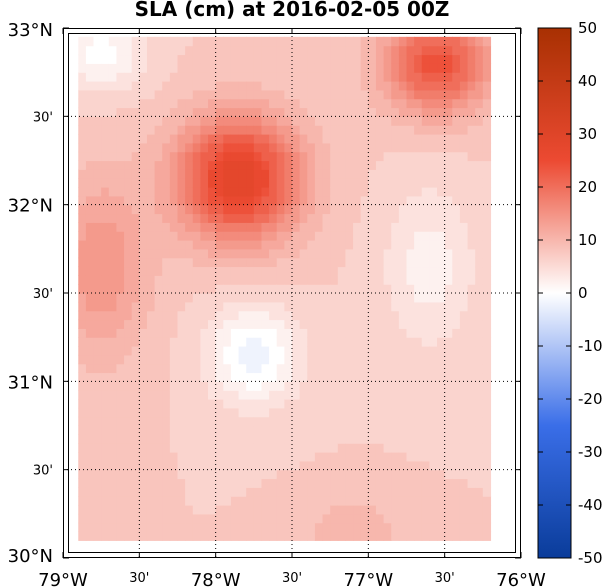 Image resolution: width=609 pixels, height=588 pixels. I want to click on lon-tick-label: 30', so click(445, 578).